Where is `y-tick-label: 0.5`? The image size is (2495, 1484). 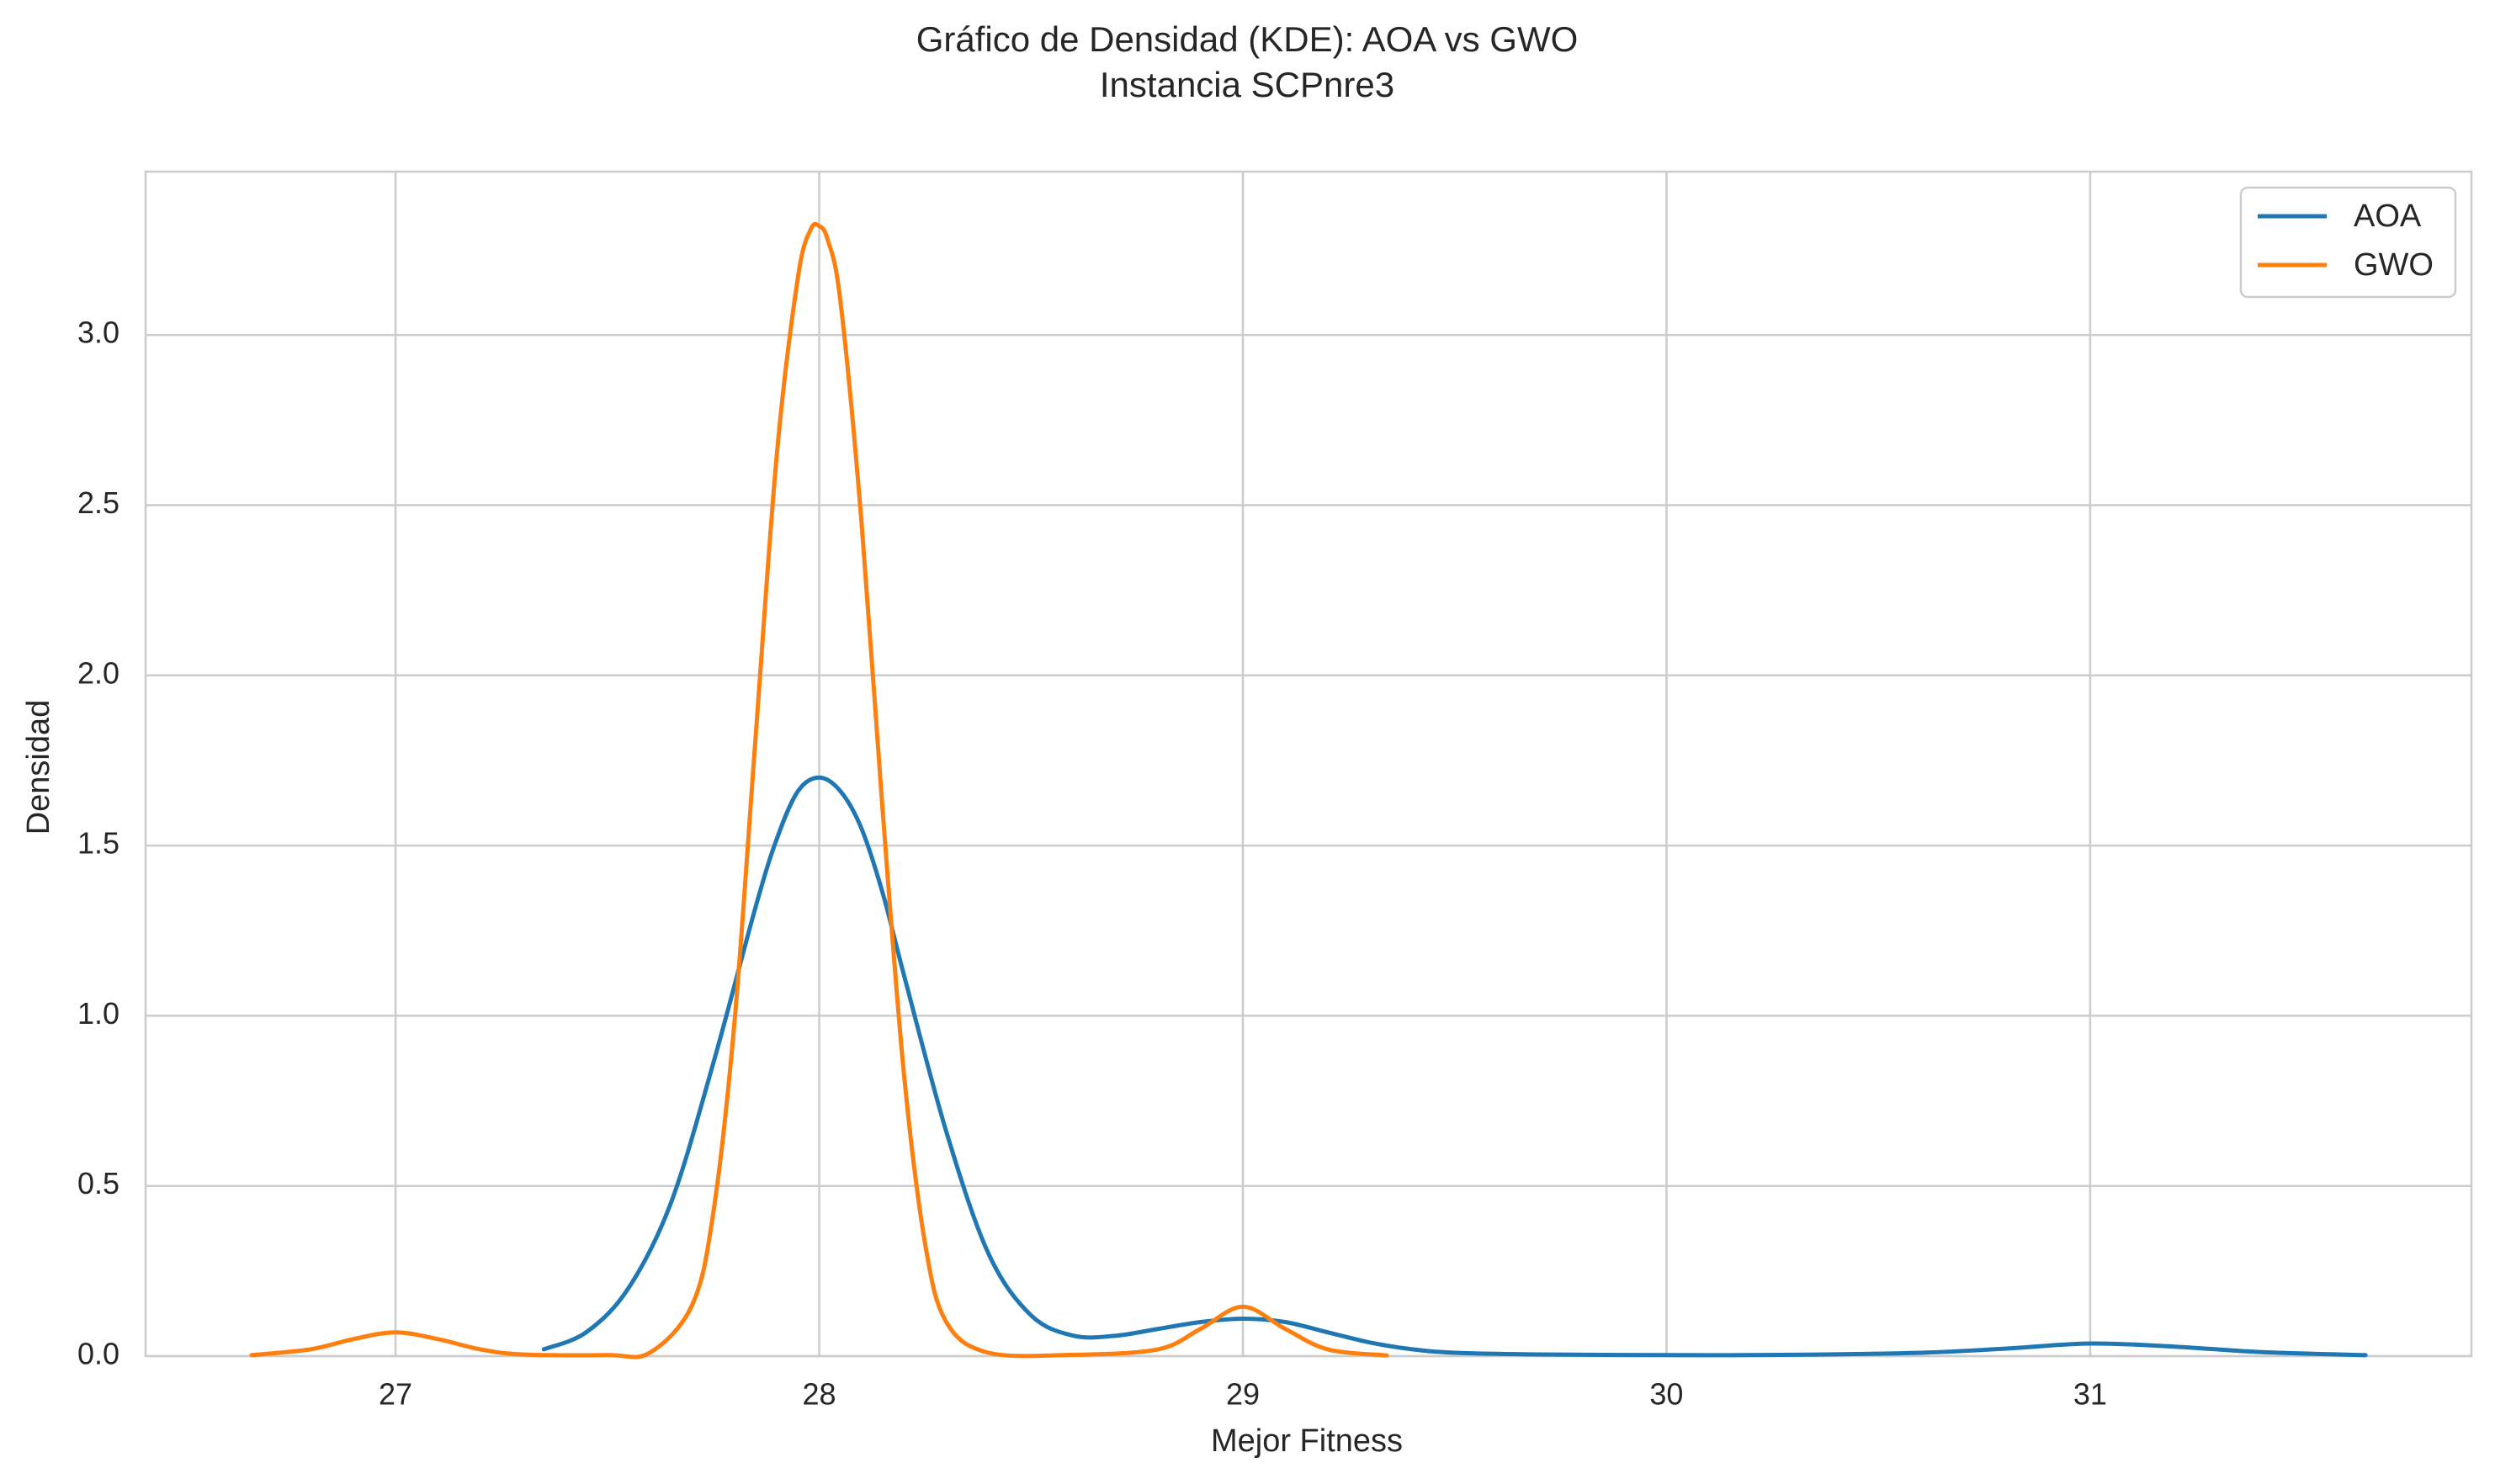
y-tick-label: 0.5 is located at coordinates (98, 1183).